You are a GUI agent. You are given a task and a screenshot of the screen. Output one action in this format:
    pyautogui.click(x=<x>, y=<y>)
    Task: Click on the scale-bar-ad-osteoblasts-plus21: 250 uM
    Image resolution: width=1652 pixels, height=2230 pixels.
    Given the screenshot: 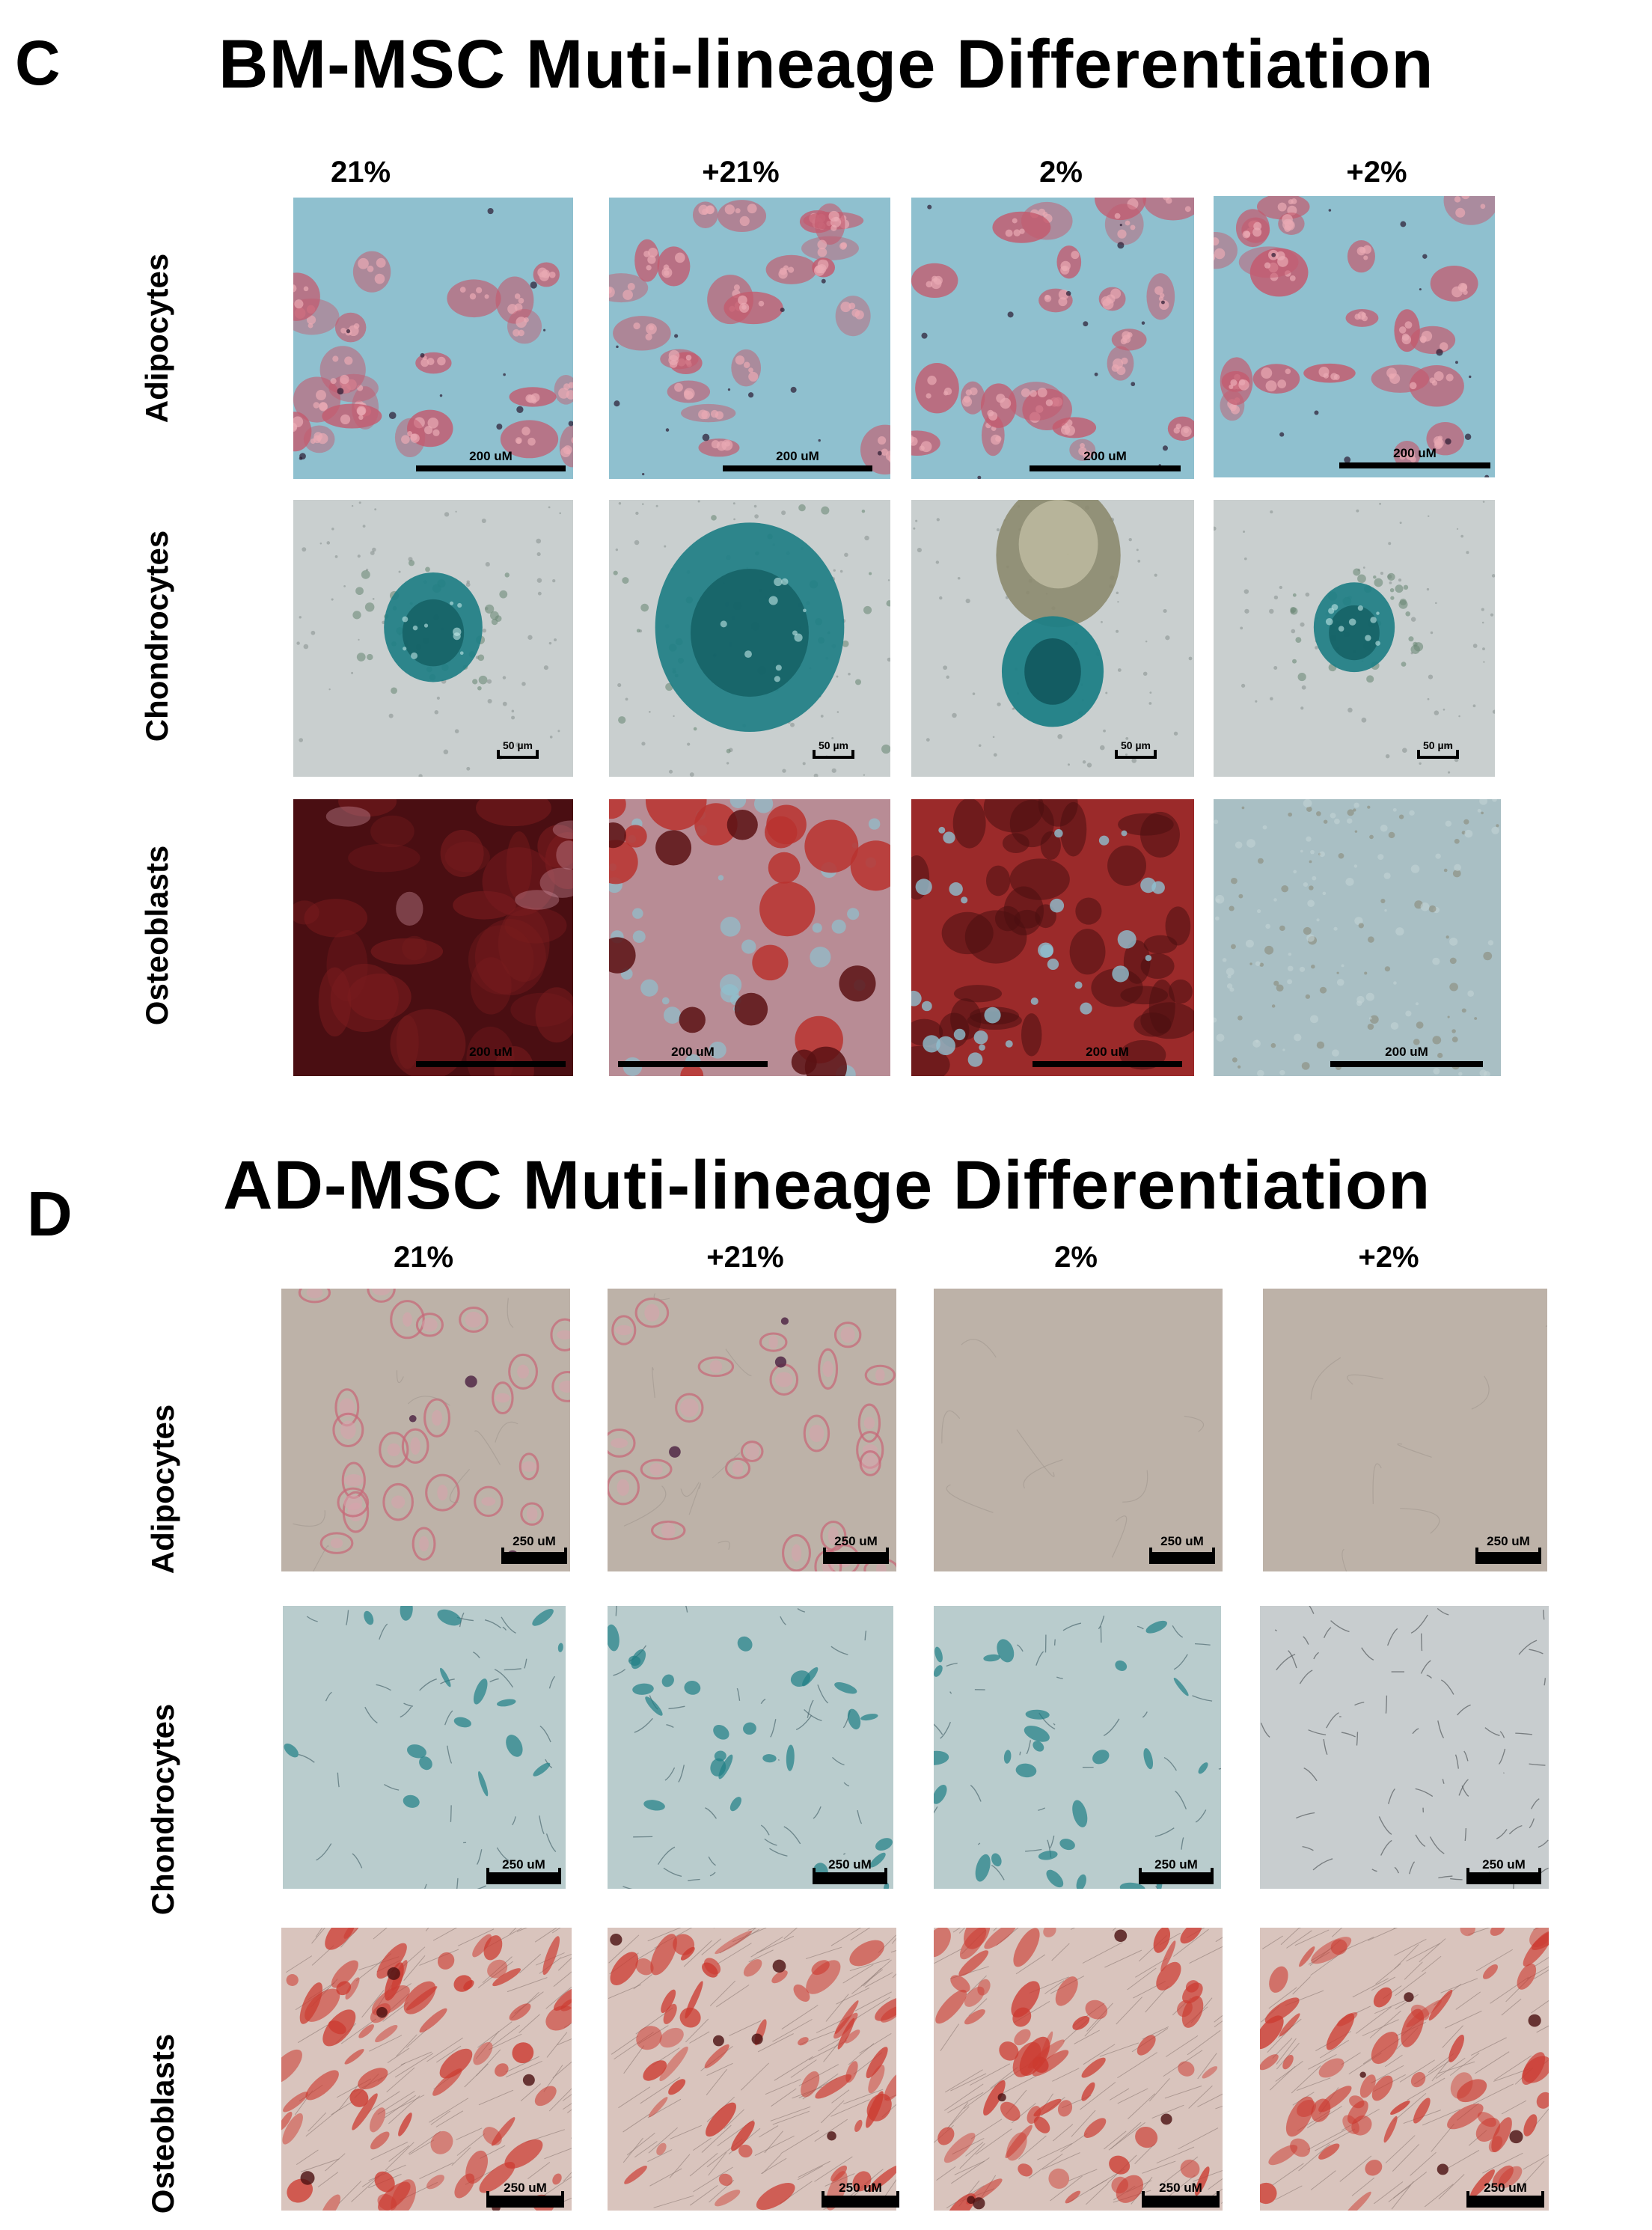 What is the action you would take?
    pyautogui.click(x=860, y=2191)
    